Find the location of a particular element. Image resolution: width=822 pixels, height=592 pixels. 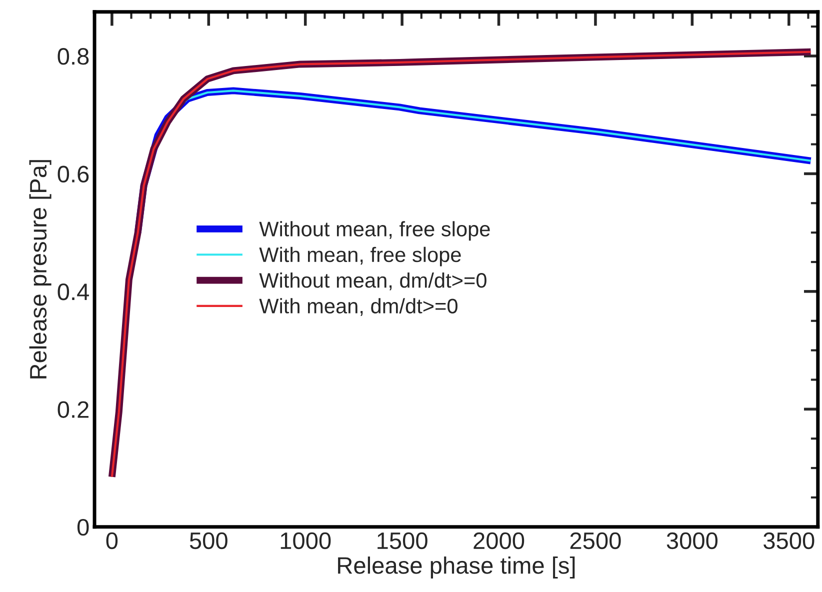

x-axis-title: Release phase time [s] is located at coordinates (456, 567).